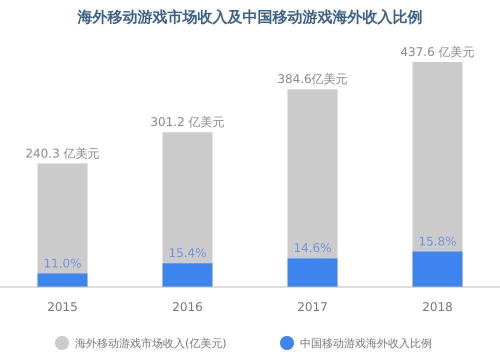 This screenshot has width=500, height=362. Describe the element at coordinates (151, 343) in the screenshot. I see `legend-label: 海外移动游戏市场收入(亿美元)` at that location.